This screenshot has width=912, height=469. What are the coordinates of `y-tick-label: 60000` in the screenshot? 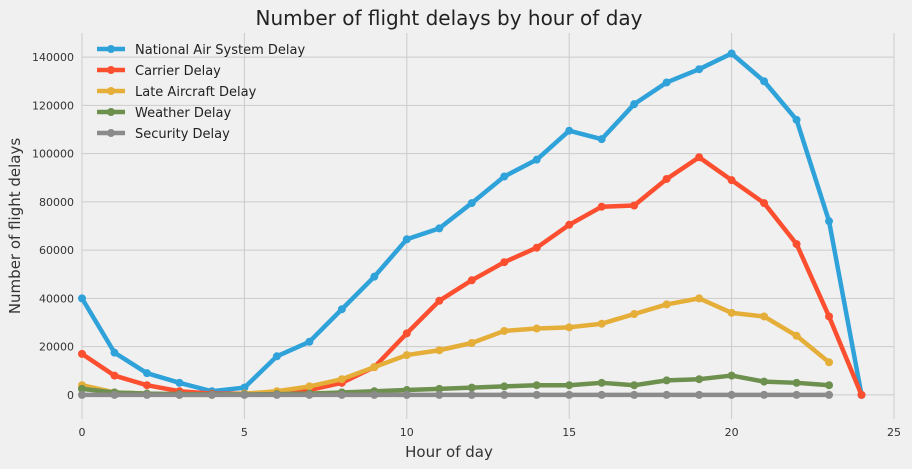 It's located at (56, 250).